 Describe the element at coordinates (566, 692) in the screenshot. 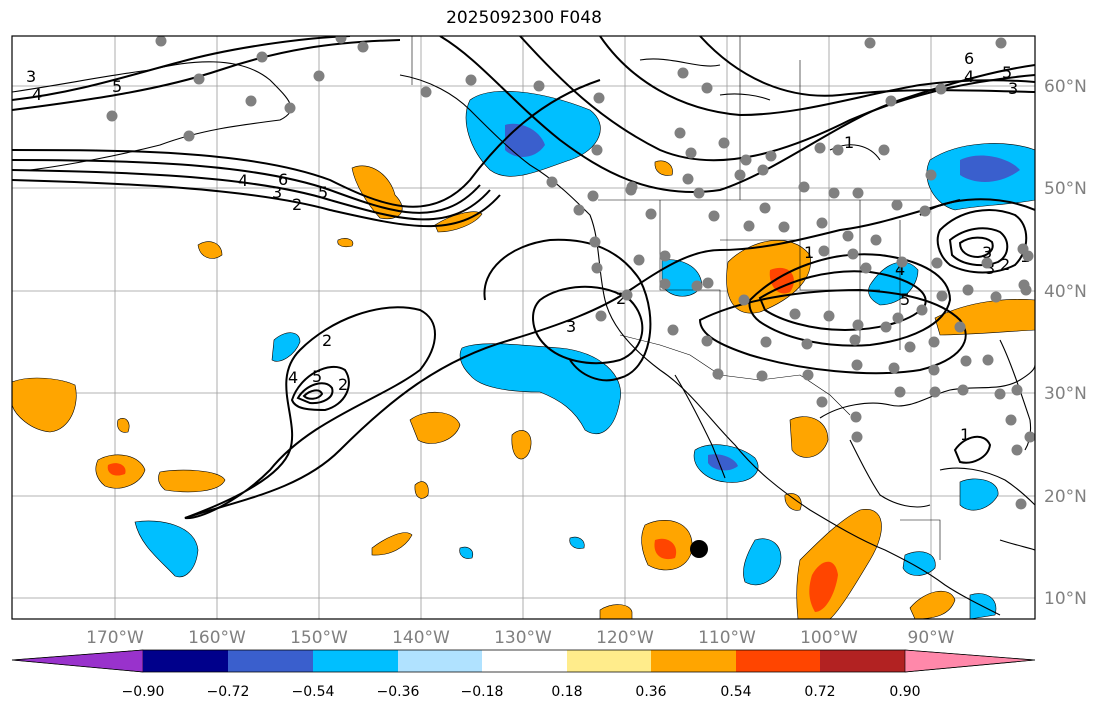

I see `colorbar-tick-label: 0.18` at that location.